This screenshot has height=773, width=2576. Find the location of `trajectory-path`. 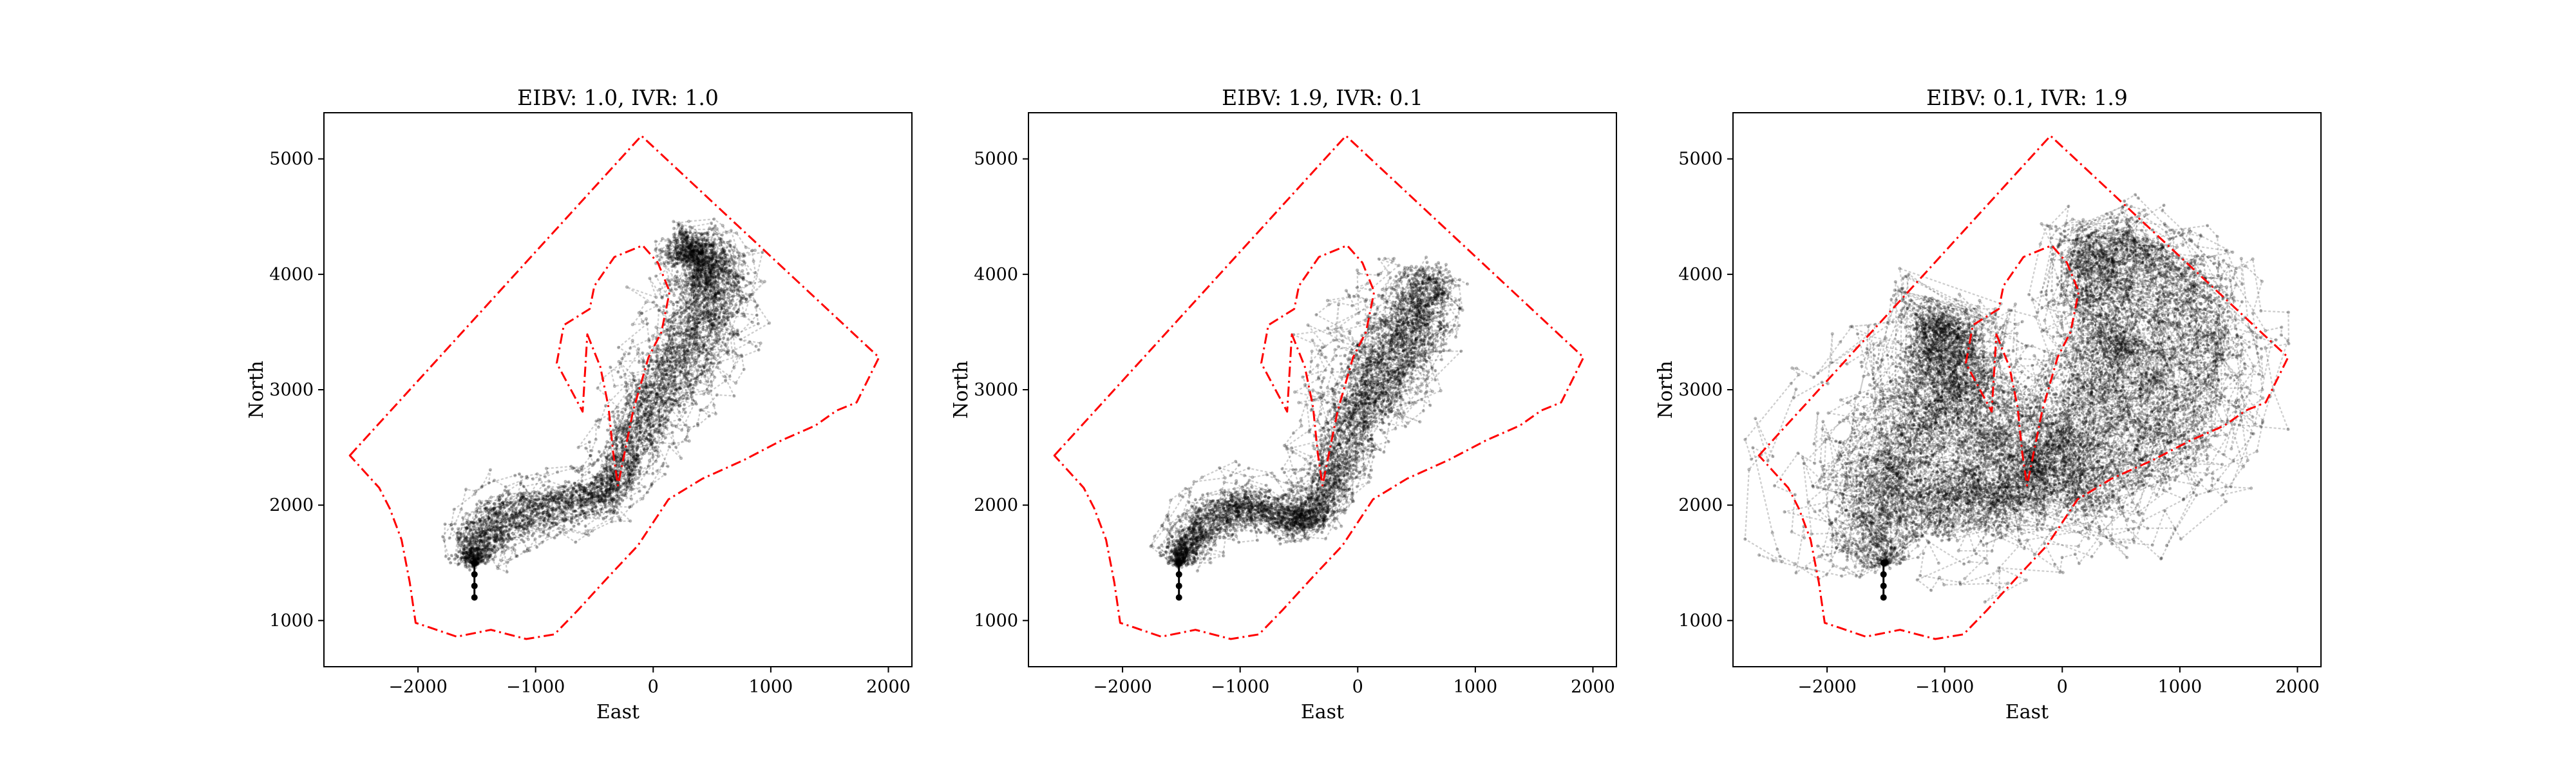

trajectory-path is located at coordinates (612, 397).